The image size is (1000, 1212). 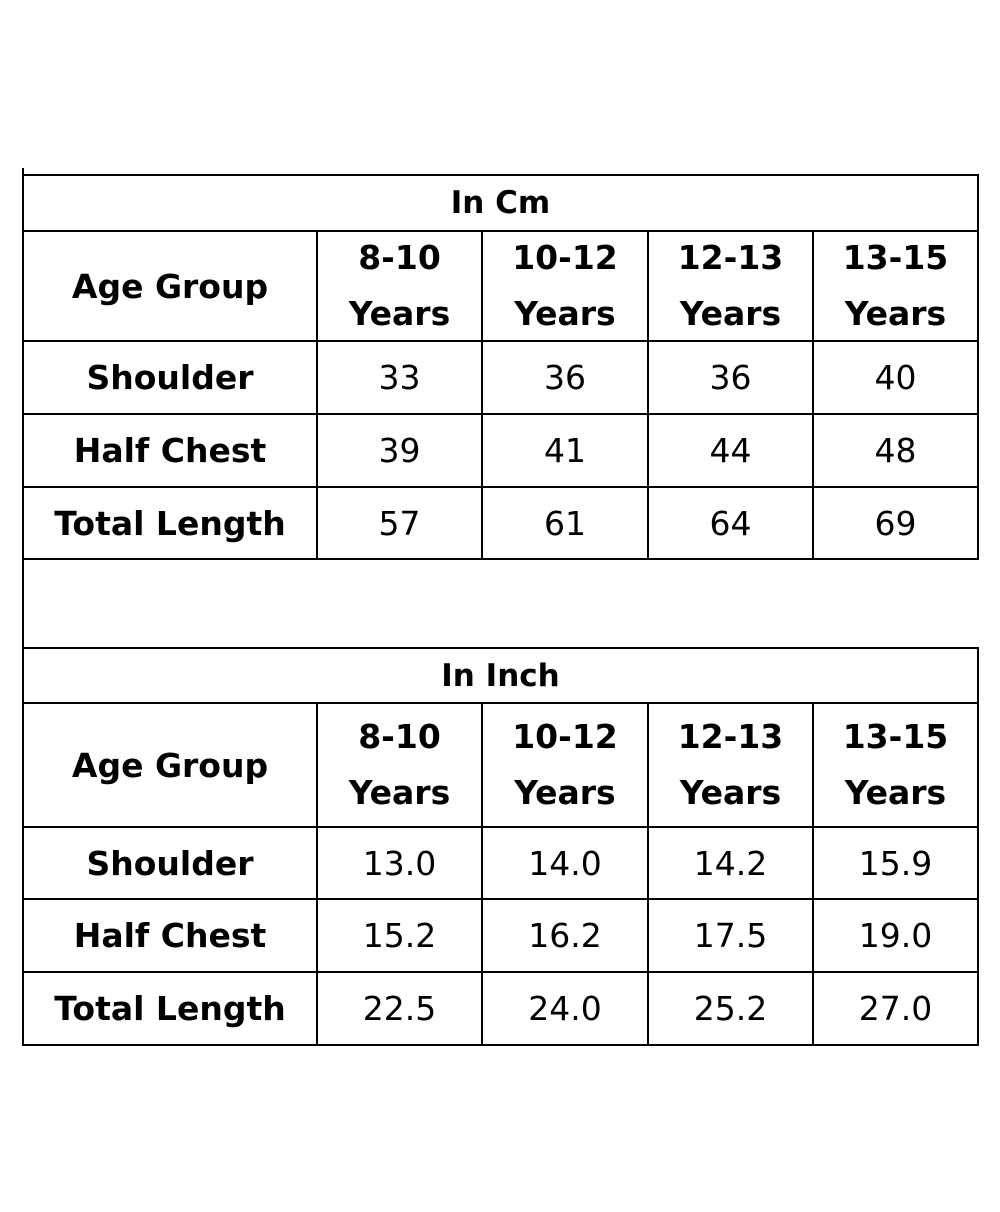 I want to click on table-cell: 19.0, so click(x=895, y=935).